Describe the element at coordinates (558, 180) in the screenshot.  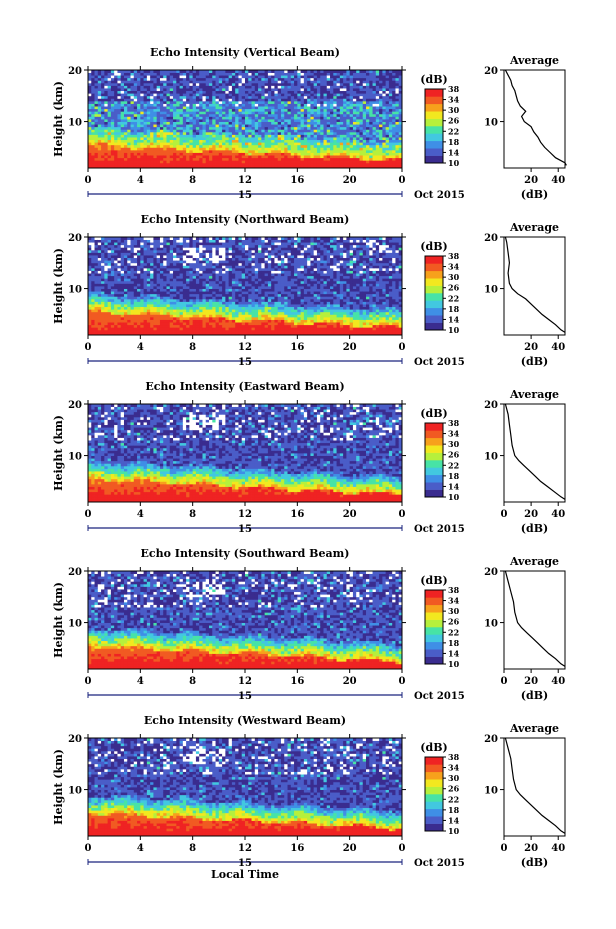
I see `profile-x-tick-label: 40` at that location.